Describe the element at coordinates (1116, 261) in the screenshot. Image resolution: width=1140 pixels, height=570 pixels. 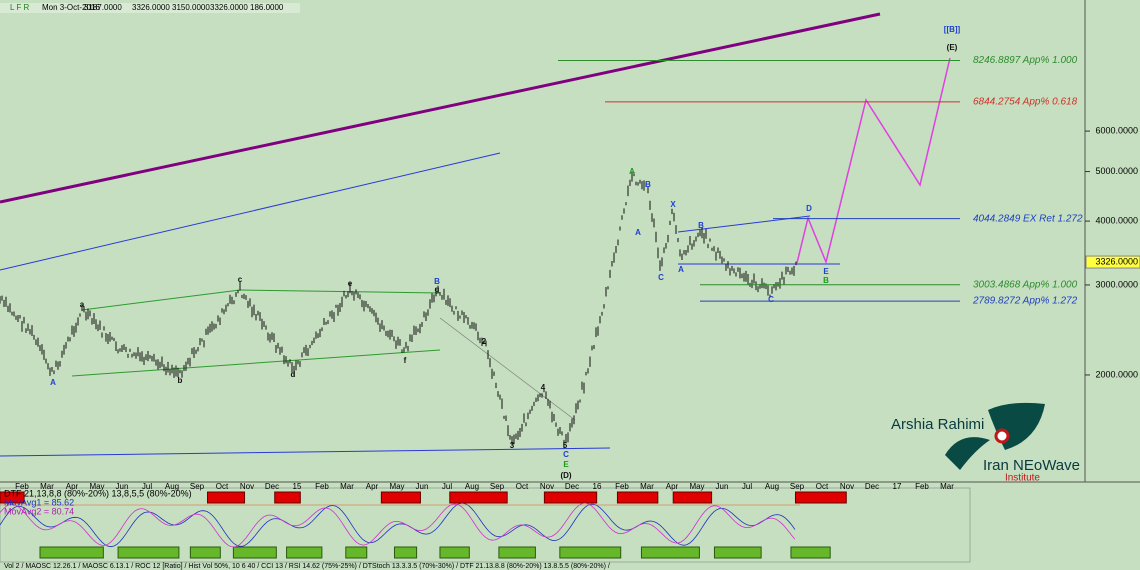
I see `last-price-label: 3326.0000` at that location.